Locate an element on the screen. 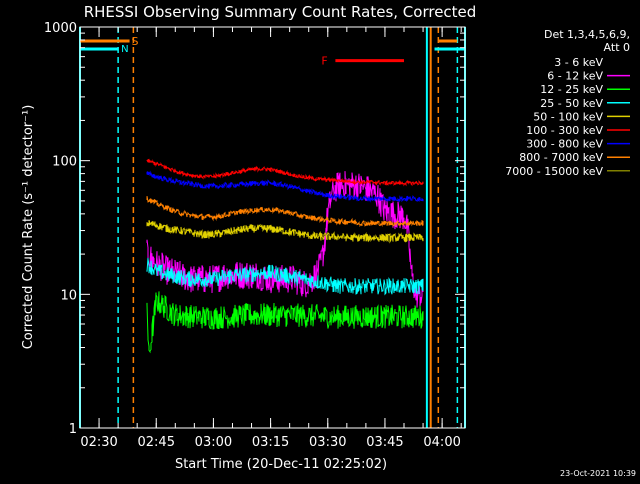 The image size is (640, 484). x-tick-label-3: 03:15 is located at coordinates (270, 442).